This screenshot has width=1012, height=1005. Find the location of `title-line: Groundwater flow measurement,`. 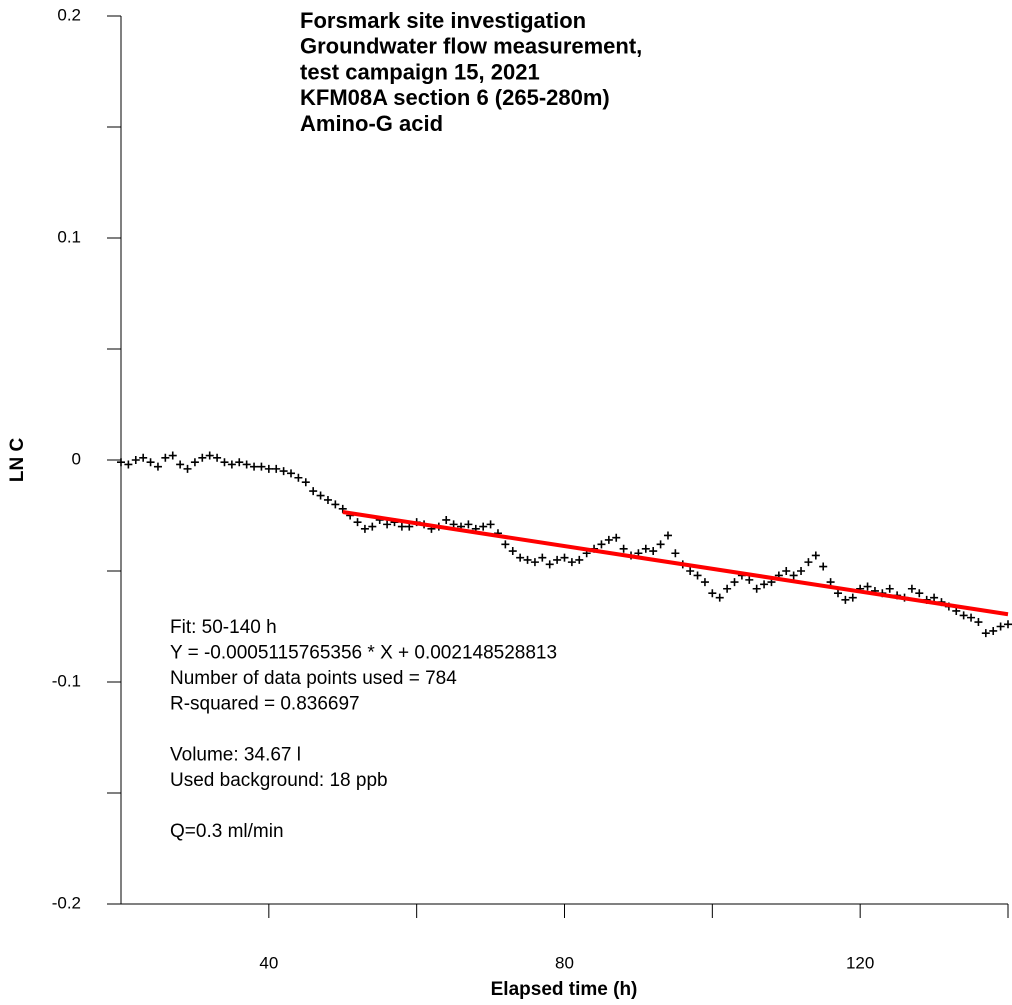

title-line: Groundwater flow measurement, is located at coordinates (471, 46).